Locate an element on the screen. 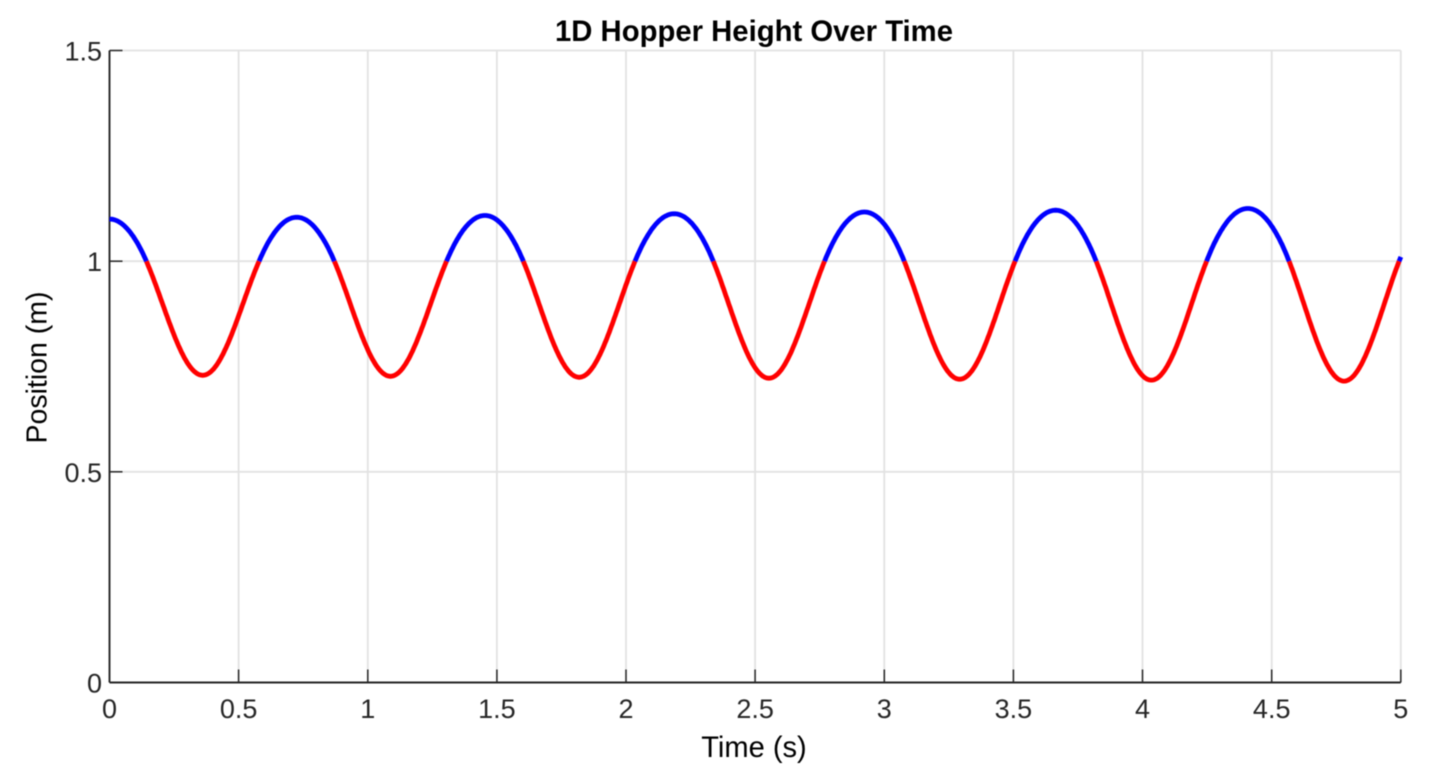  svg-text: 2.5 is located at coordinates (755, 709).